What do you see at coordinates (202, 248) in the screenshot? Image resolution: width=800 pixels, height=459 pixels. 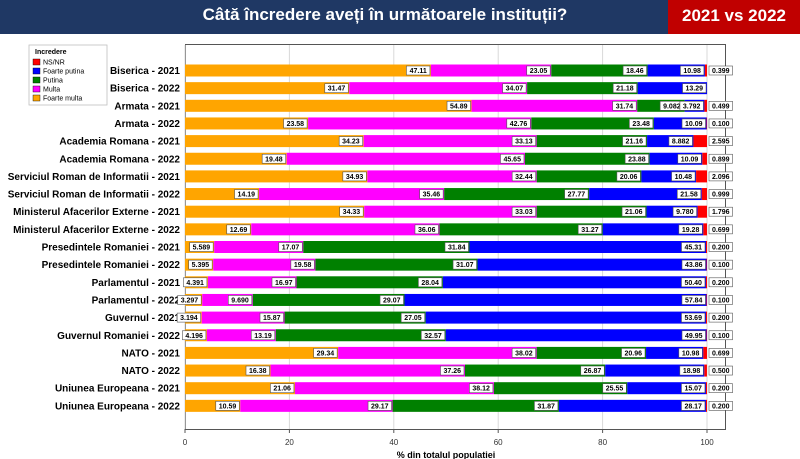 I see `data-label: 5.589` at bounding box center [202, 248].